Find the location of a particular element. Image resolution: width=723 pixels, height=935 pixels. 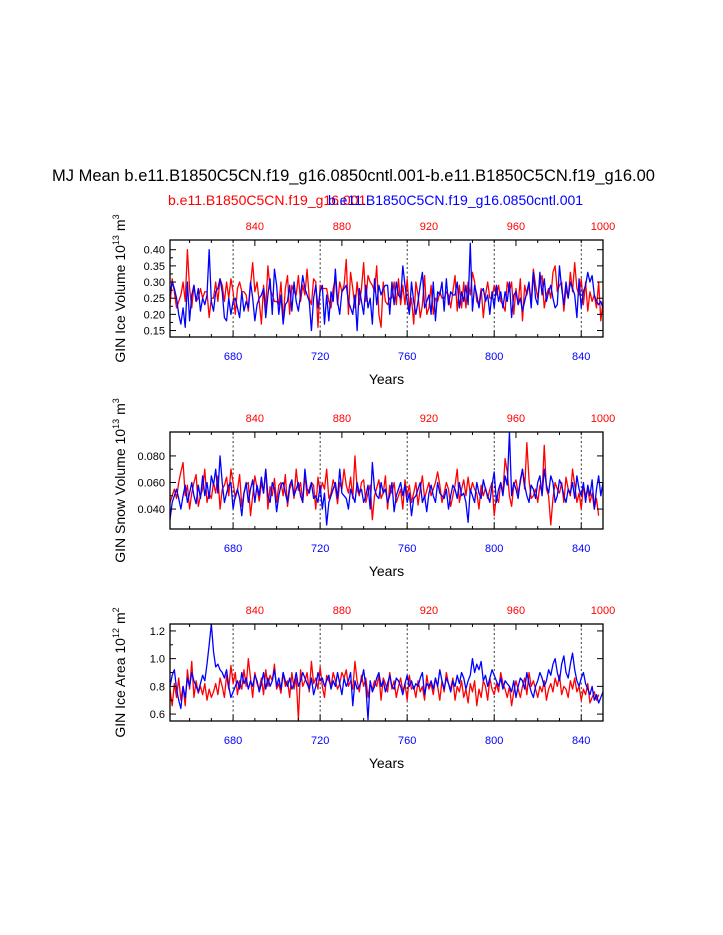

y-tick-label: 0.35 is located at coordinates (154, 267).